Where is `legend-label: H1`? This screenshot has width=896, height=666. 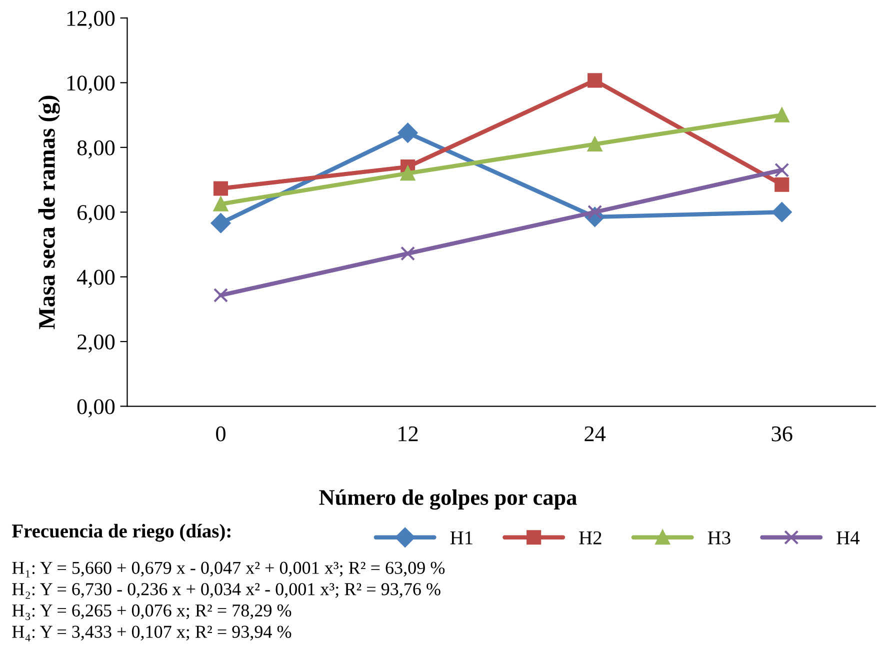
legend-label: H1 is located at coordinates (461, 537).